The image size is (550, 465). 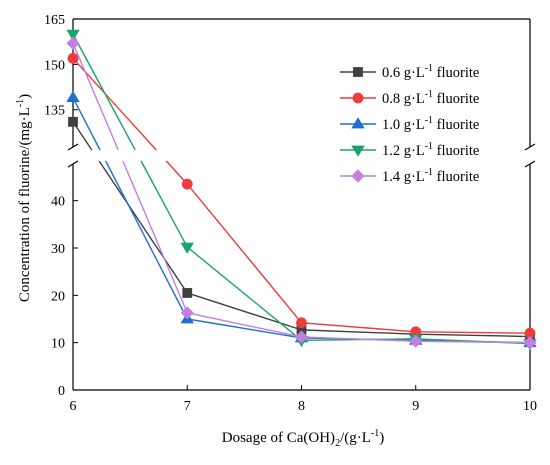 I want to click on y-tick-label: 20, so click(x=58, y=296).